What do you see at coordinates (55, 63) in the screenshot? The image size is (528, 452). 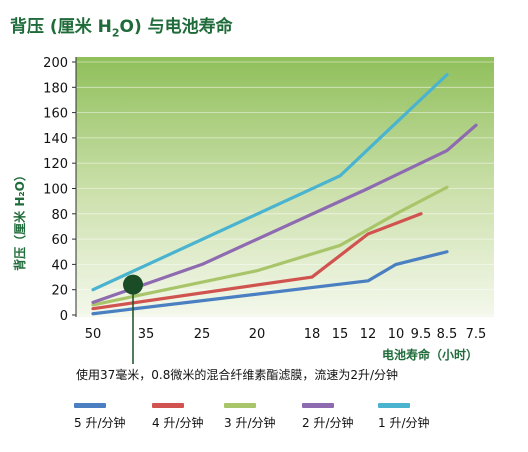 I see `y-tick-label: 200` at bounding box center [55, 63].